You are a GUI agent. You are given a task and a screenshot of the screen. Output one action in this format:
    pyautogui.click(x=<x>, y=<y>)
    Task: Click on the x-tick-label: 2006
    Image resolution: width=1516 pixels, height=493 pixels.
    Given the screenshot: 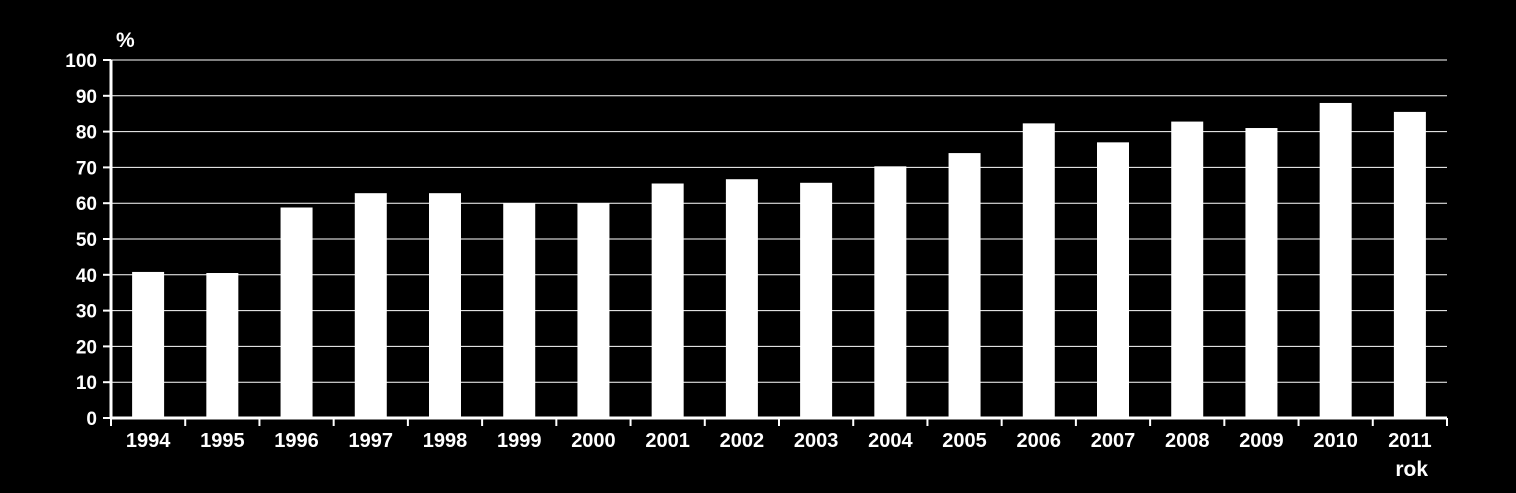 What is the action you would take?
    pyautogui.click(x=1039, y=441)
    